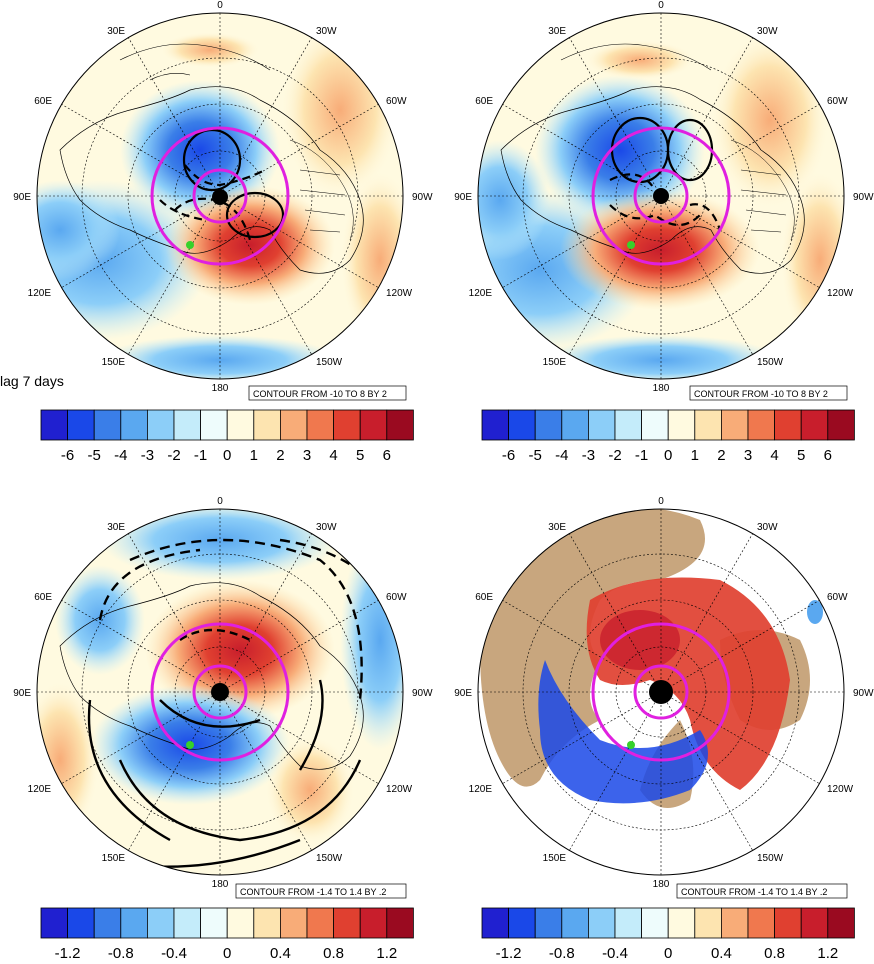 The image size is (874, 964). What do you see at coordinates (313, 892) in the screenshot?
I see `contour-info-text: CONTOUR FROM -1.4 TO 1.4 BY .2` at bounding box center [313, 892].